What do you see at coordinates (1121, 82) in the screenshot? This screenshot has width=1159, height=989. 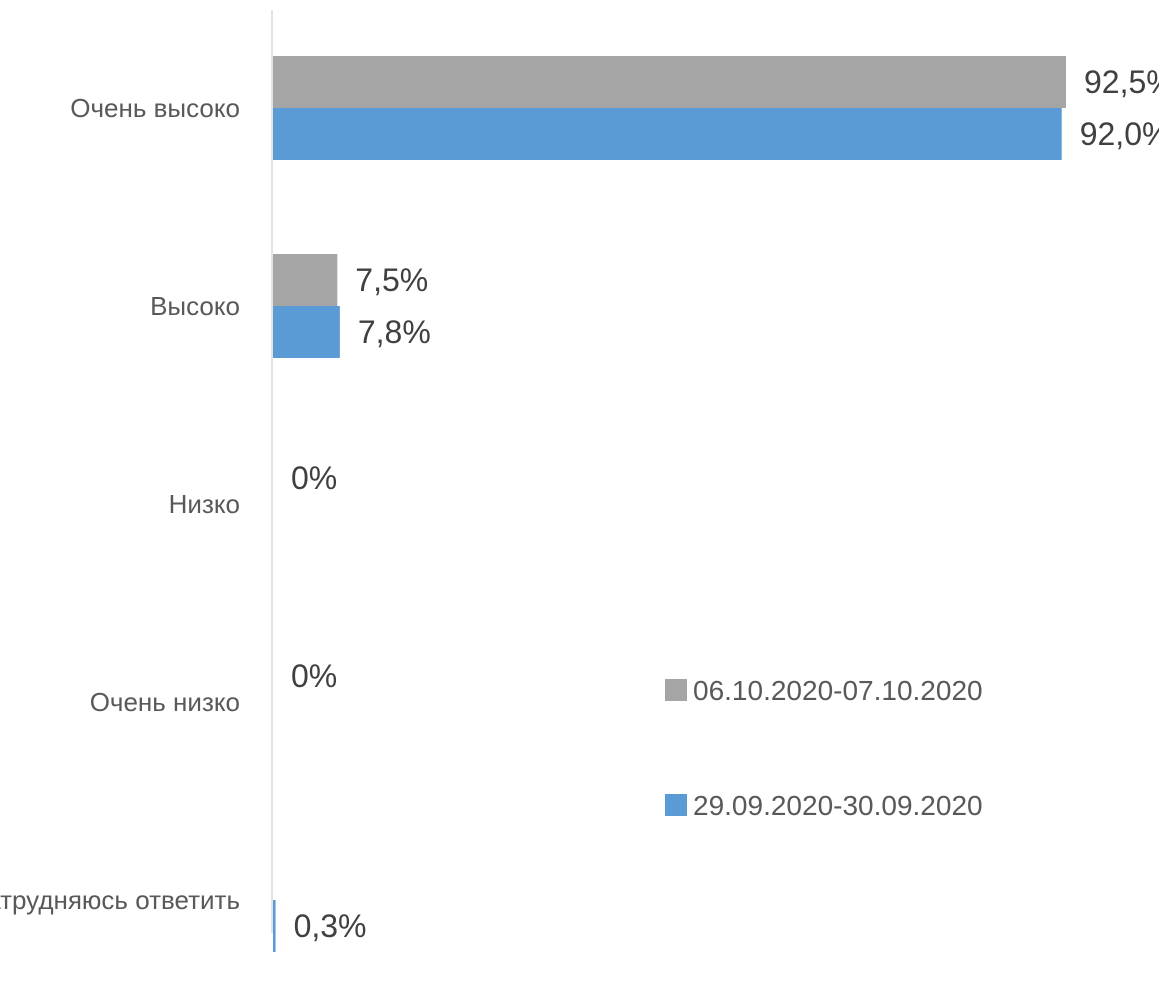 I see `data-label: 92,5%` at bounding box center [1121, 82].